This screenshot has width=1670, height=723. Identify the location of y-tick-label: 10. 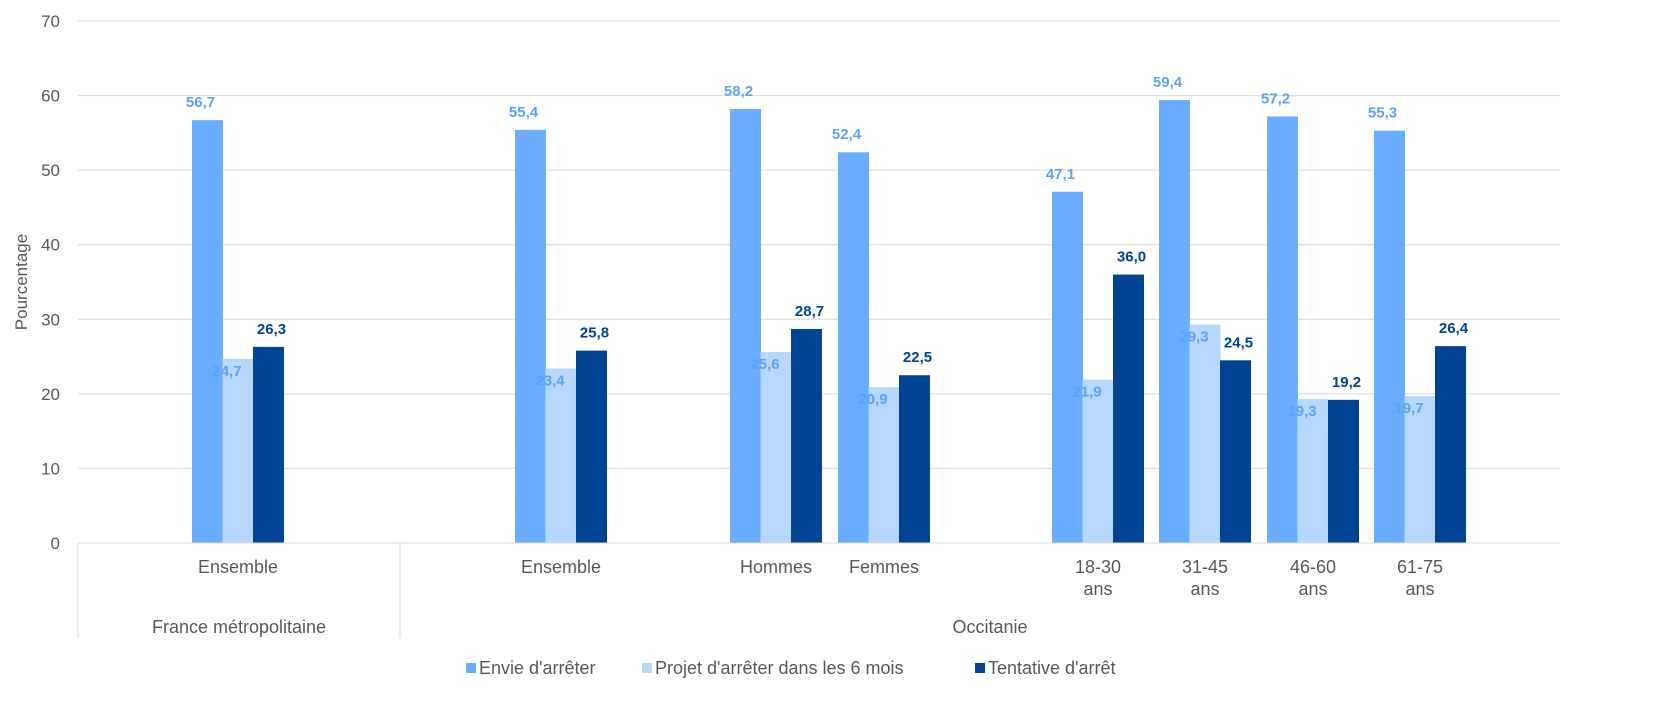
(50, 468).